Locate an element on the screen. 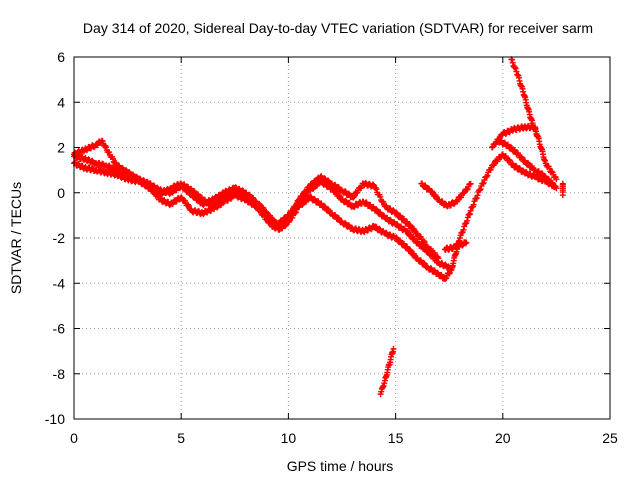  y-tick-label: 0 is located at coordinates (61, 193).